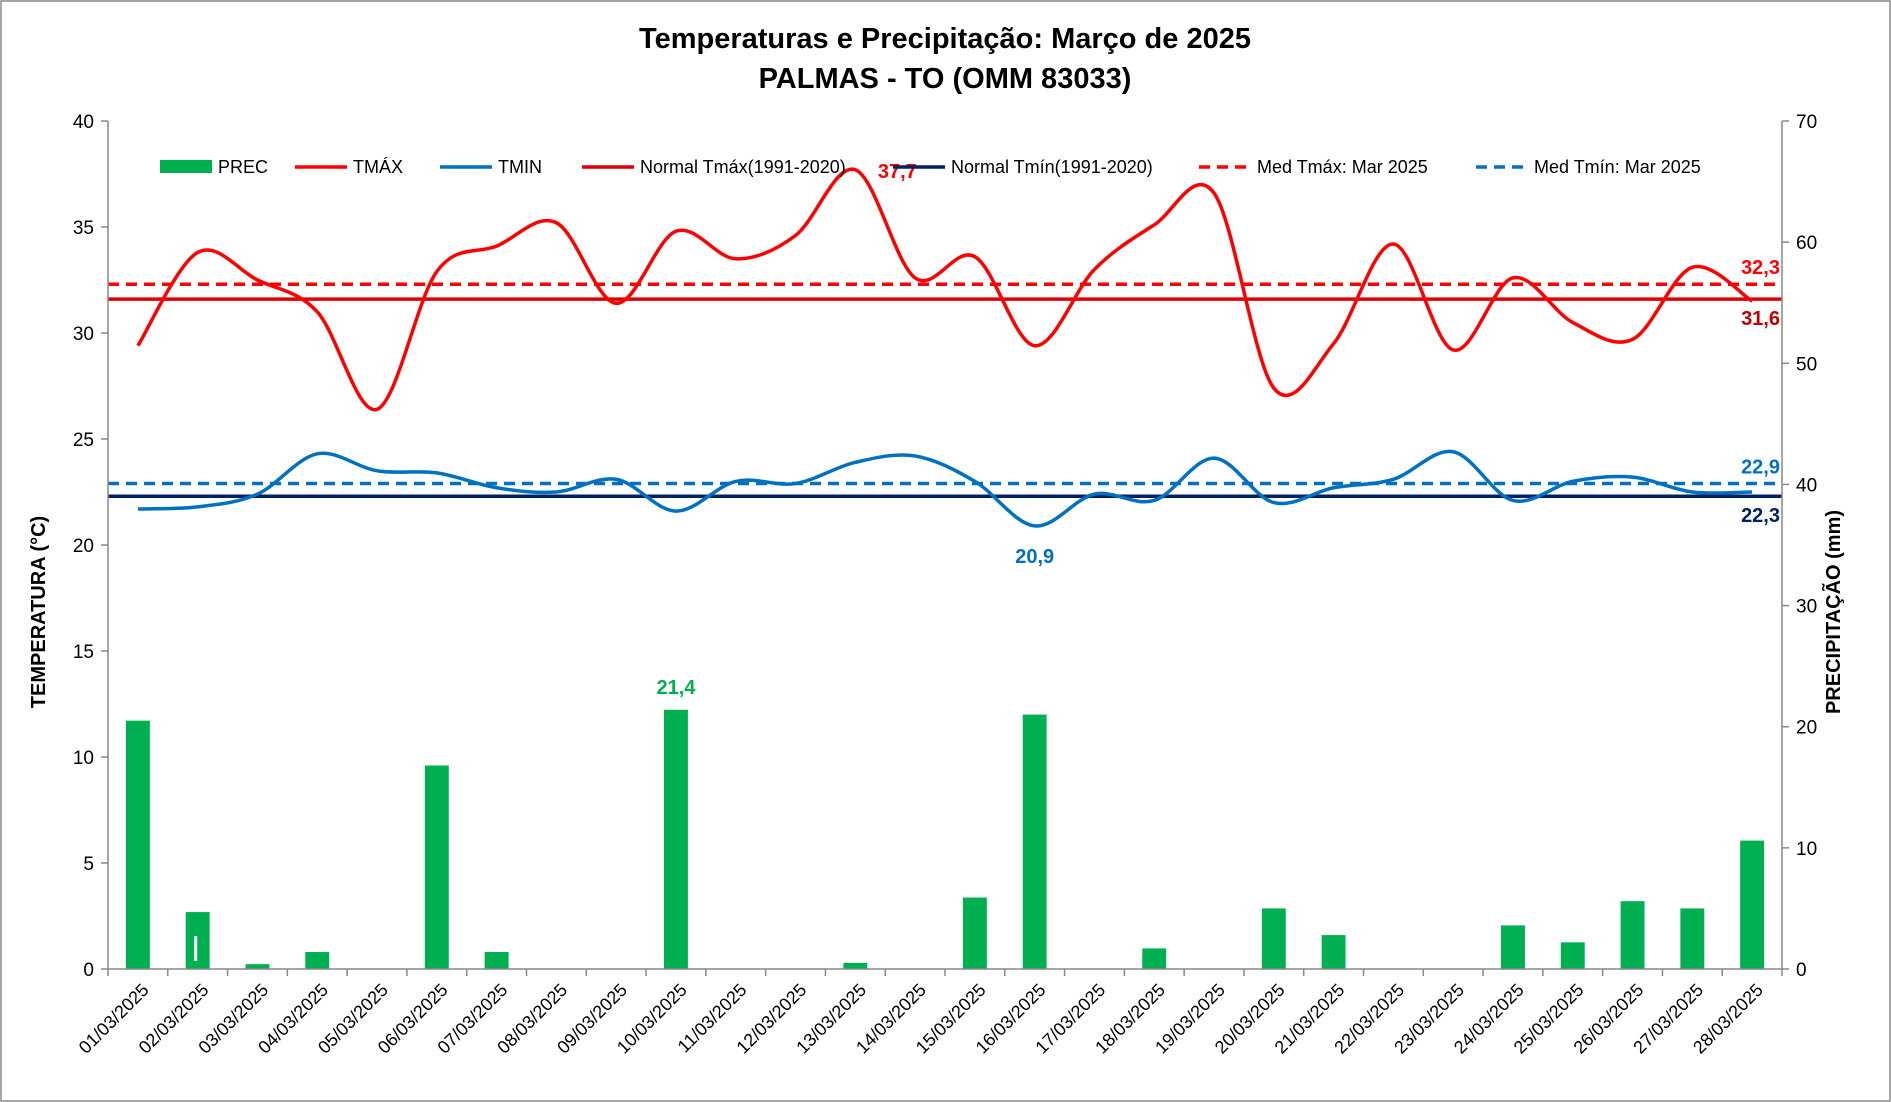  Describe the element at coordinates (186, 166) in the screenshot. I see `legend-prec-swatch` at that location.